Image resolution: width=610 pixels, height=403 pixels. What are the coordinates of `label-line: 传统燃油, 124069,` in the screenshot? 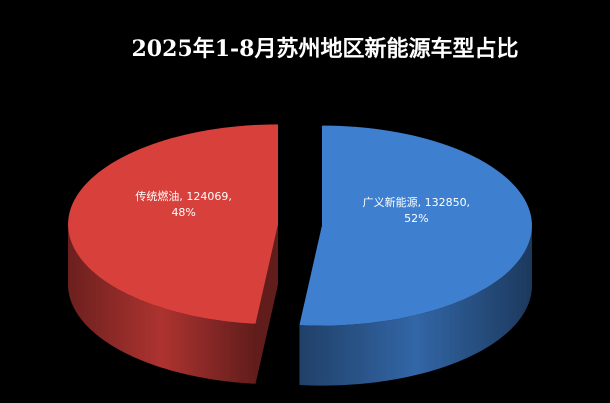 It's located at (183, 196).